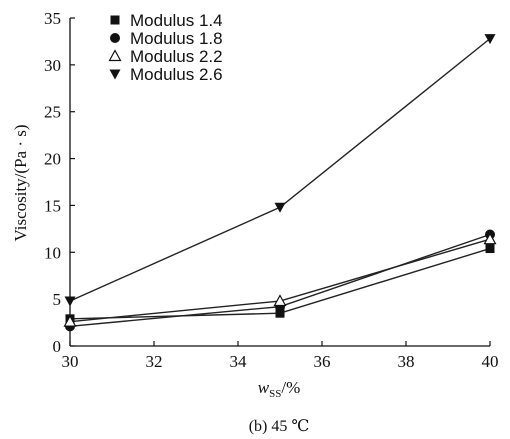 The width and height of the screenshot is (510, 439). What do you see at coordinates (52, 159) in the screenshot?
I see `y-tick-label: 20` at bounding box center [52, 159].